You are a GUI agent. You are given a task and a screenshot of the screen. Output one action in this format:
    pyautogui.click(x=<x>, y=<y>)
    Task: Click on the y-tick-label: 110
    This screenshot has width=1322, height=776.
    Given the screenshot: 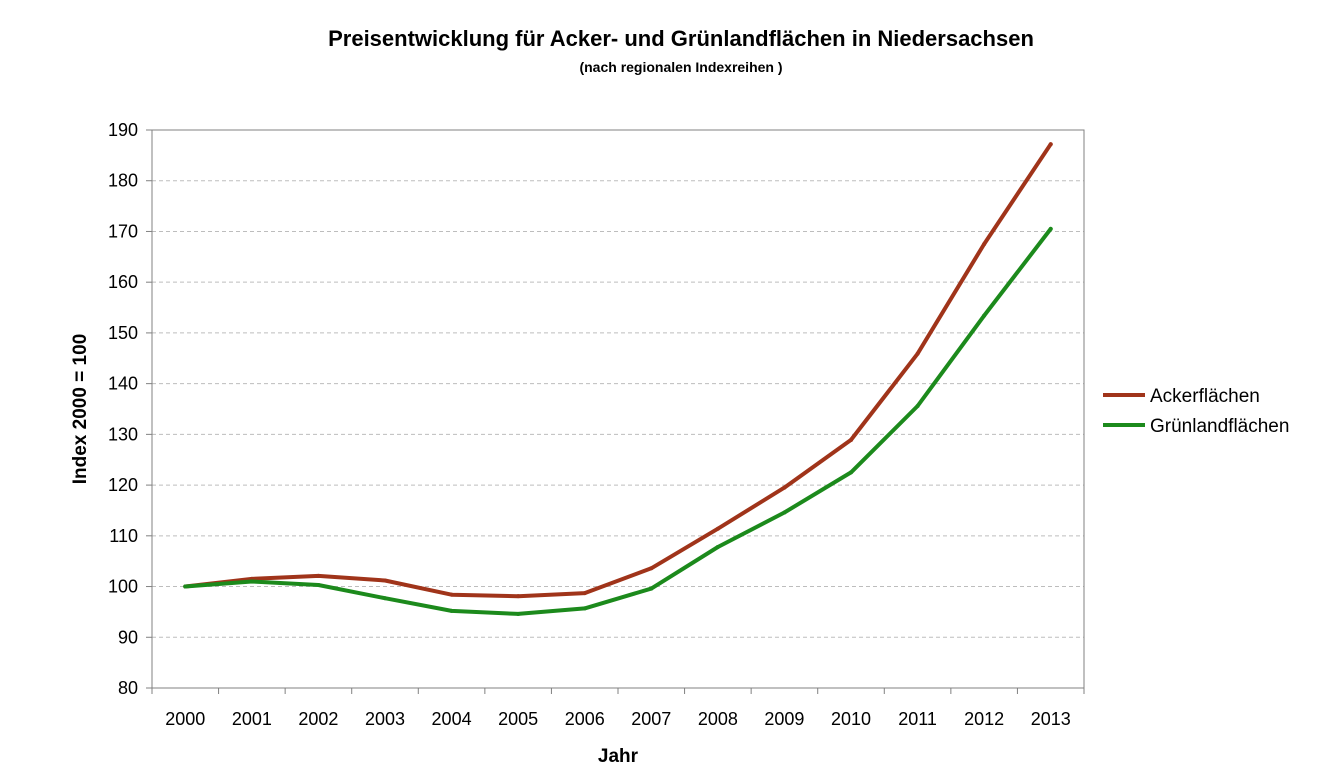 What is the action you would take?
    pyautogui.click(x=123, y=536)
    